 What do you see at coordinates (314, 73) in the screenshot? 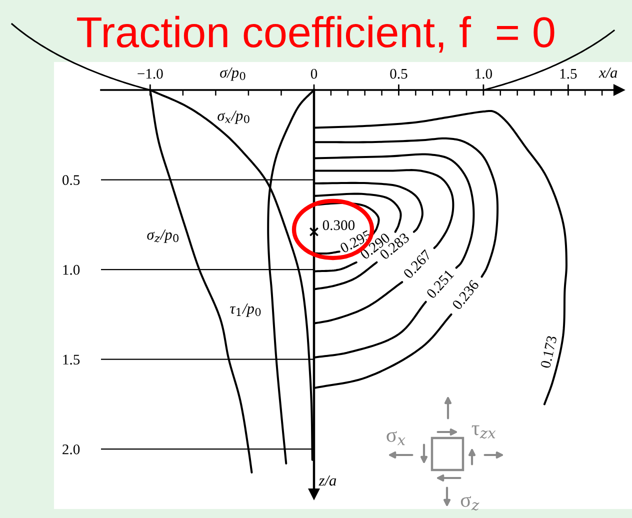
I see `x-tick-label: 0` at bounding box center [314, 73].